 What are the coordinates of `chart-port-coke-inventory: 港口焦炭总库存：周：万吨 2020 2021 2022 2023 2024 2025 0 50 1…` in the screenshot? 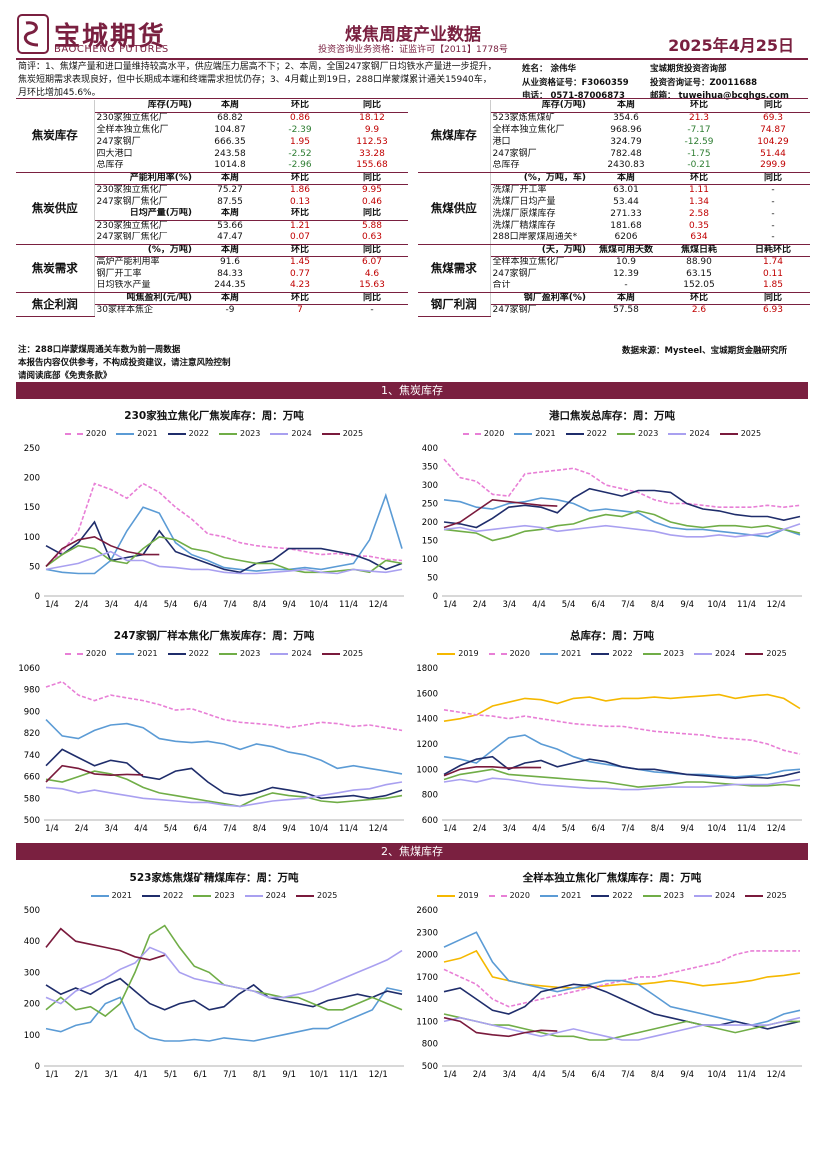 It's located at (612, 507).